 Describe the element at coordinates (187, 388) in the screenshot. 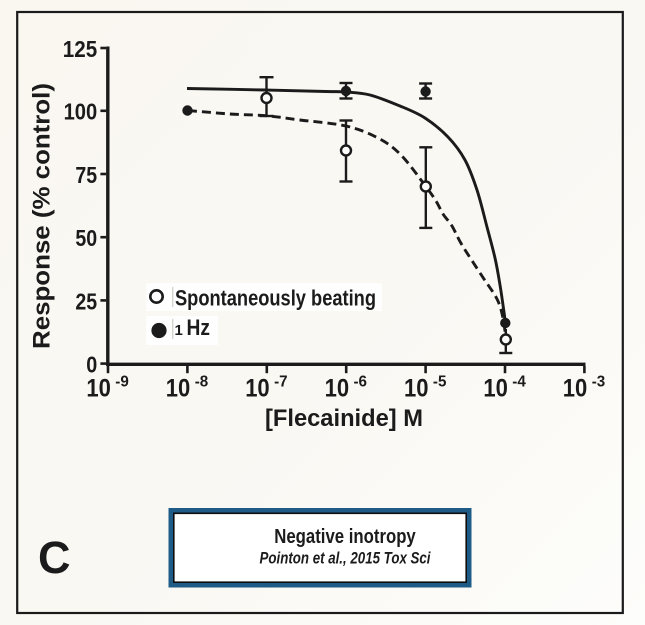

I see `svg-text:10-8: 10 -8` at that location.